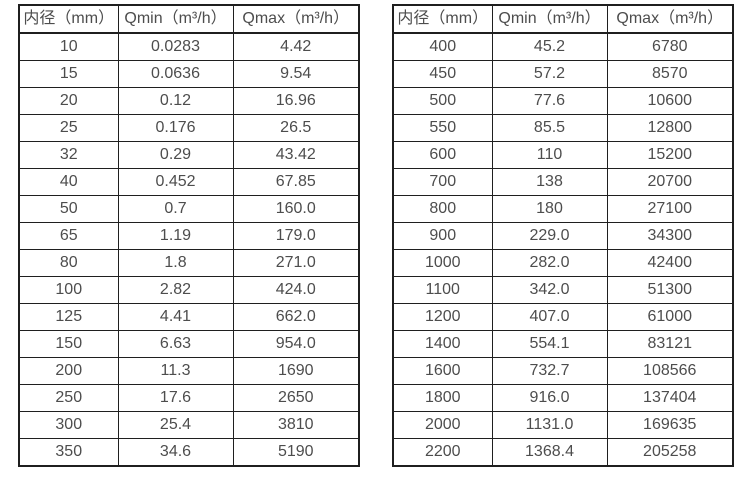 This screenshot has height=483, width=750. I want to click on table-row: 25 0.176 26.5, so click(189, 128).